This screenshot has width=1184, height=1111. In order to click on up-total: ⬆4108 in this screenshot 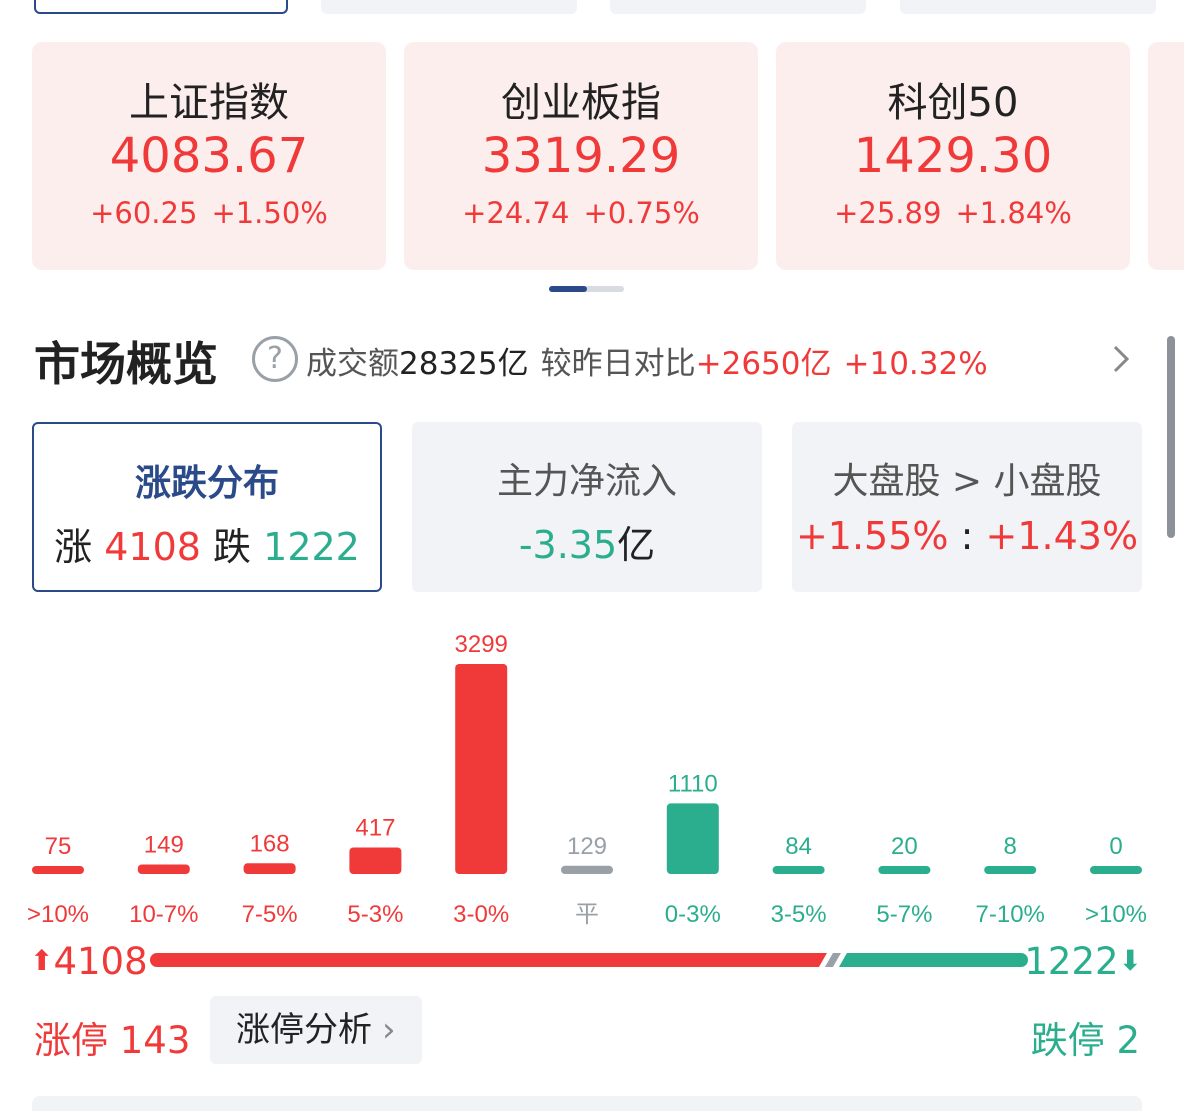, I will do `click(89, 961)`.